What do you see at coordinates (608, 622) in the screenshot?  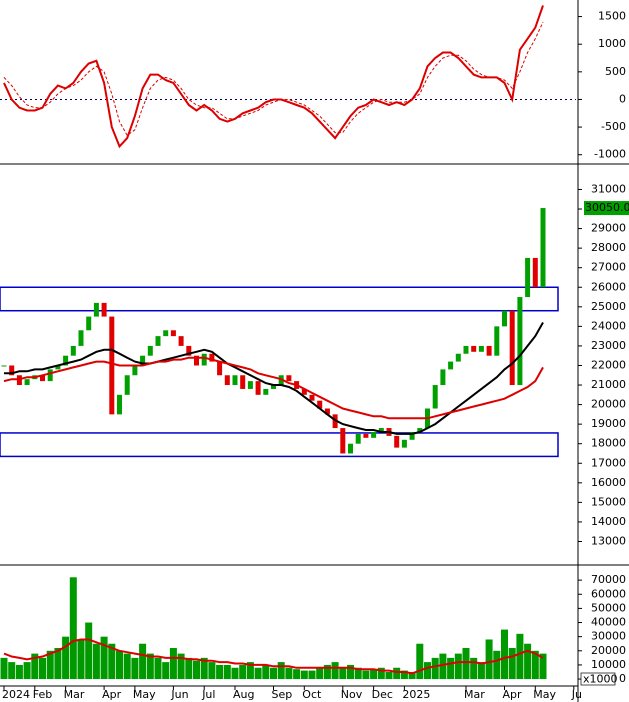 I see `y-tick-label: 40000` at bounding box center [608, 622].